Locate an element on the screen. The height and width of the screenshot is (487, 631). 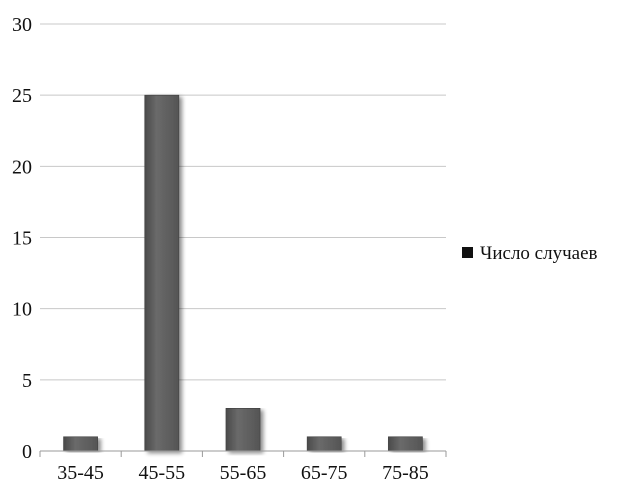
legend: Число случаев is located at coordinates (530, 253).